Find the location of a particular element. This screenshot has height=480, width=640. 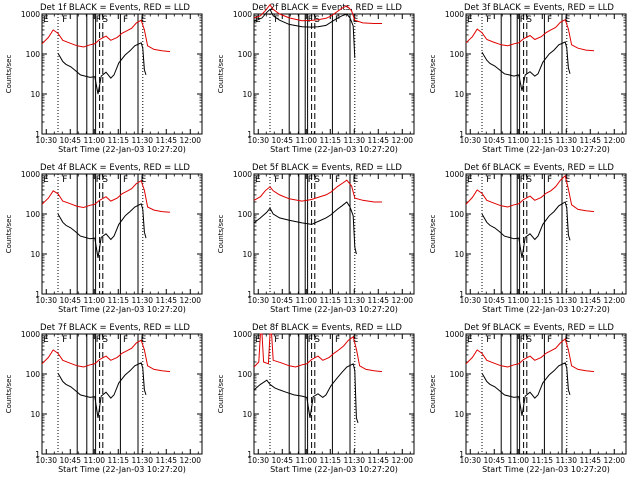

panel-title: Det 4f BLACK = Events, RED = LLD is located at coordinates (115, 168).